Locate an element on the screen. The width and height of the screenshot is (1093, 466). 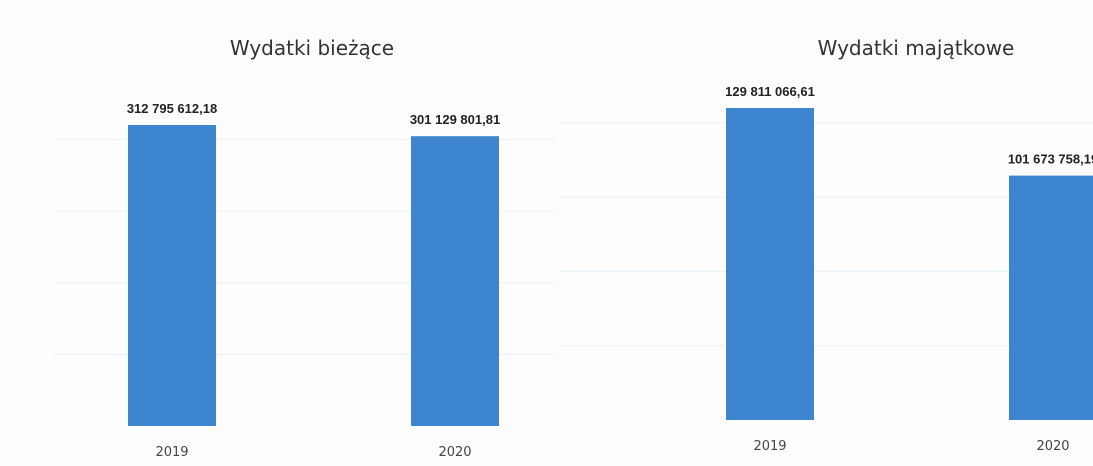
data-label-2020: 101 673 758,19 is located at coordinates (1050, 159).